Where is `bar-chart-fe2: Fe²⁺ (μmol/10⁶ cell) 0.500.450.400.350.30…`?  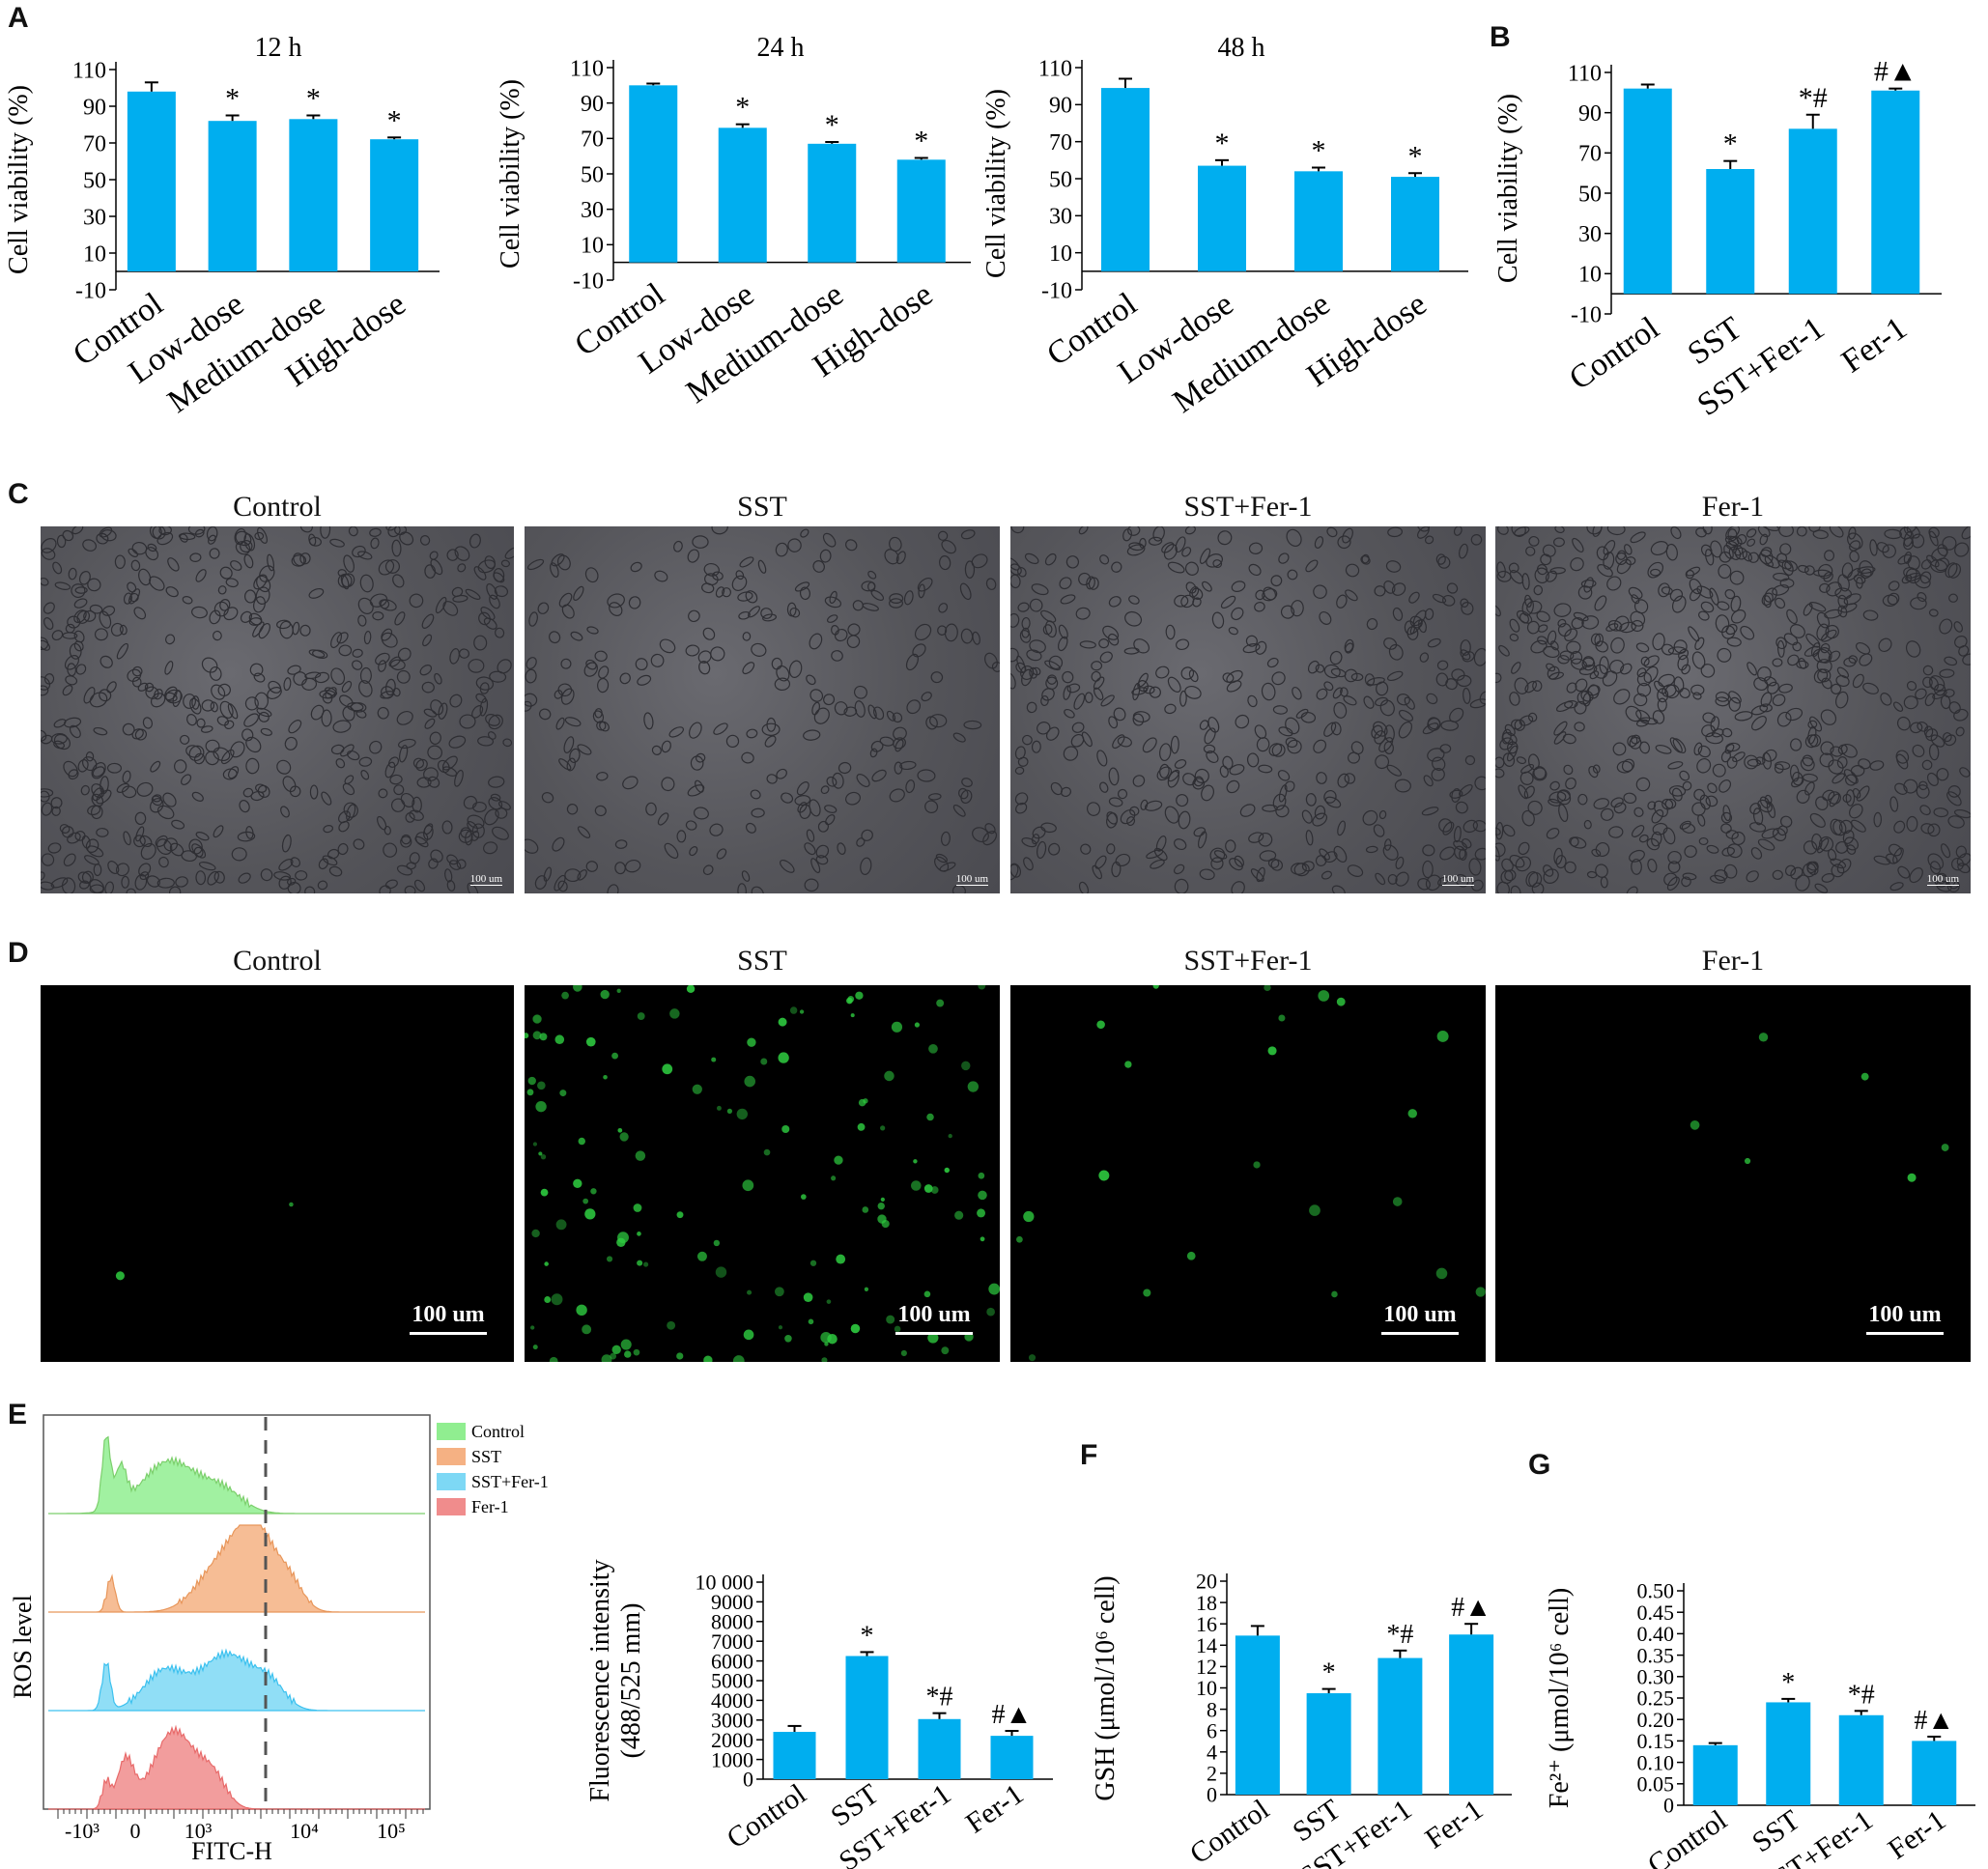 bar-chart-fe2: Fe²⁺ (μmol/10⁶ cell) 0.500.450.400.350.30… is located at coordinates (1760, 1724).